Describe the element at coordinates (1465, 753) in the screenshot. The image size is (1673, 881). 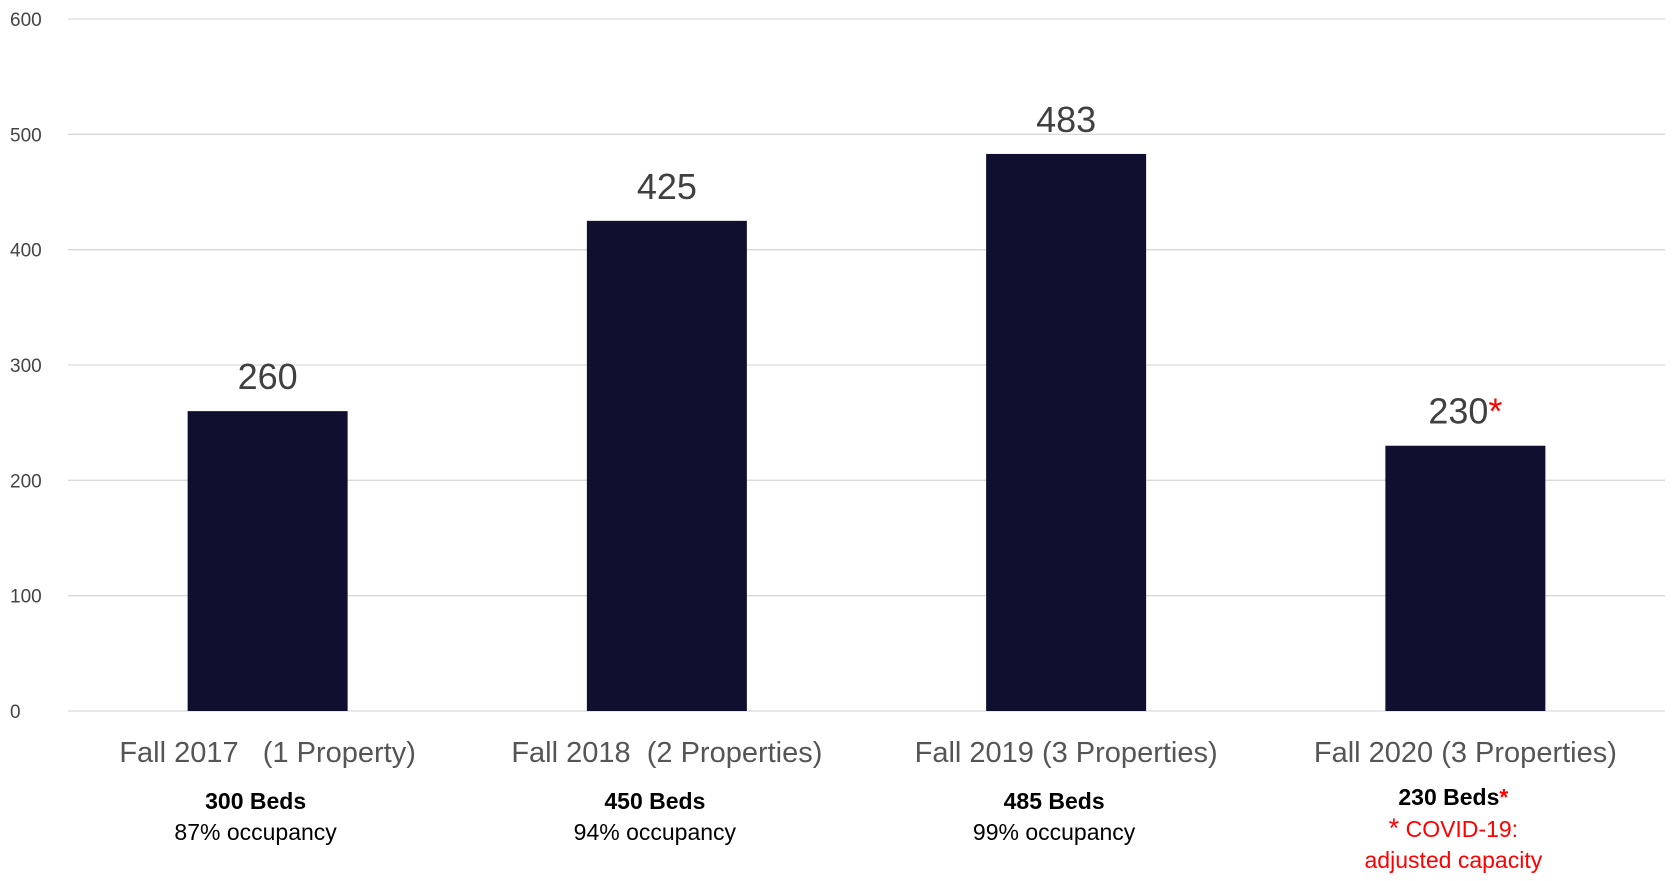
I see `x-tick-label-4: Fall 2020 (3 Properties)` at that location.